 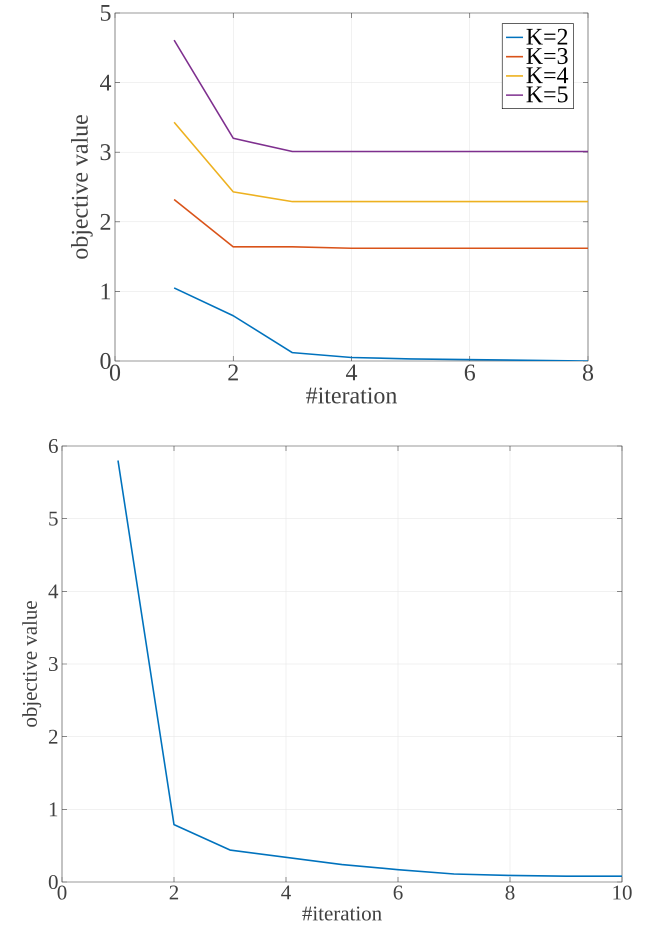 I want to click on legend-label: K=3, so click(x=547, y=56).